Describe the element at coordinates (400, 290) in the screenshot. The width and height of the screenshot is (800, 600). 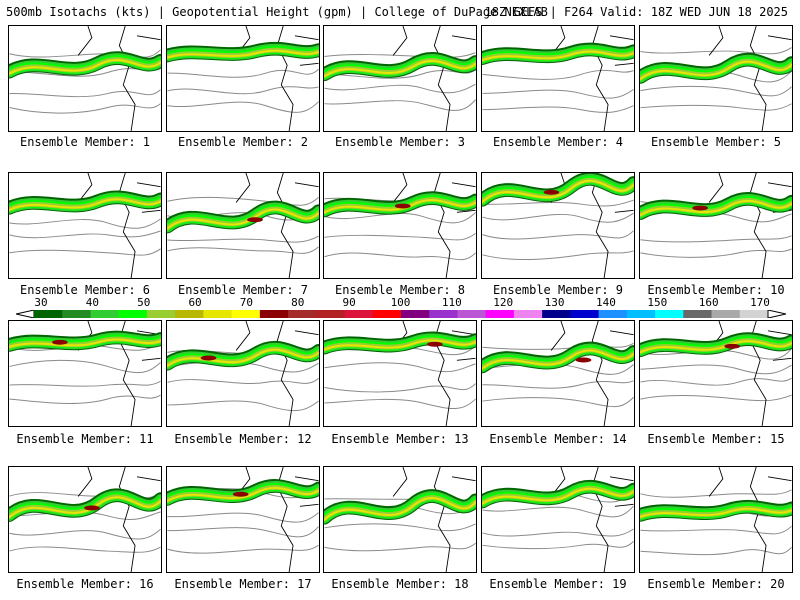
I see `member-label: Ensemble Member: 8` at that location.